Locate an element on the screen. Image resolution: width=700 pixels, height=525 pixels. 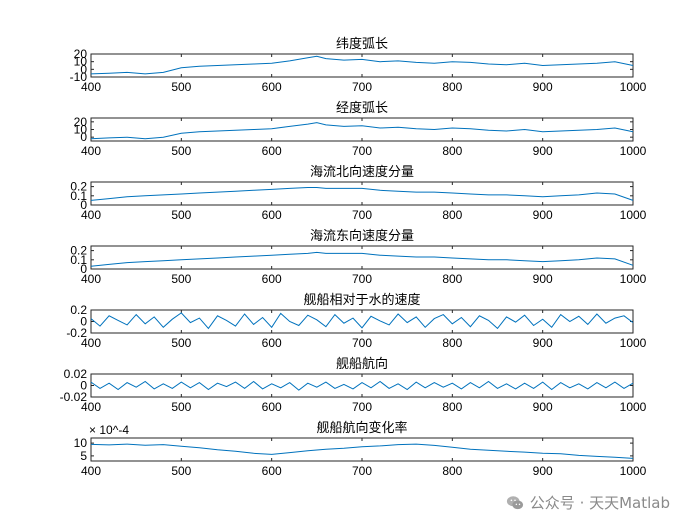
subplot-title: 经度弧长 is located at coordinates (362, 108).